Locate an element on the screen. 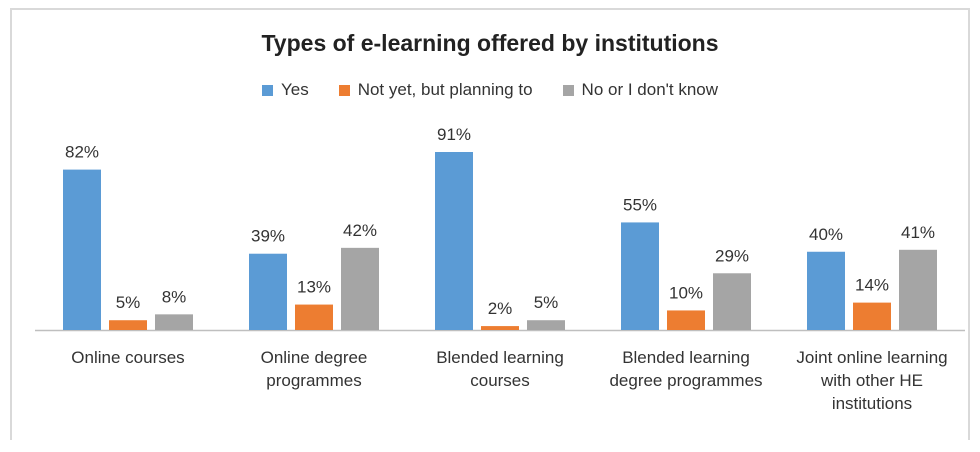 This screenshot has width=980, height=452. category-label-2: Blended learning courses is located at coordinates (500, 369).